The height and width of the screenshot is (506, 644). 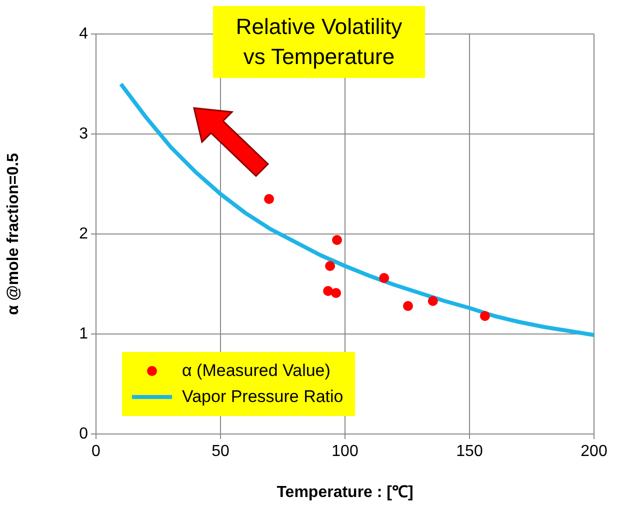 I want to click on x-tick-label: 0, so click(x=96, y=451).